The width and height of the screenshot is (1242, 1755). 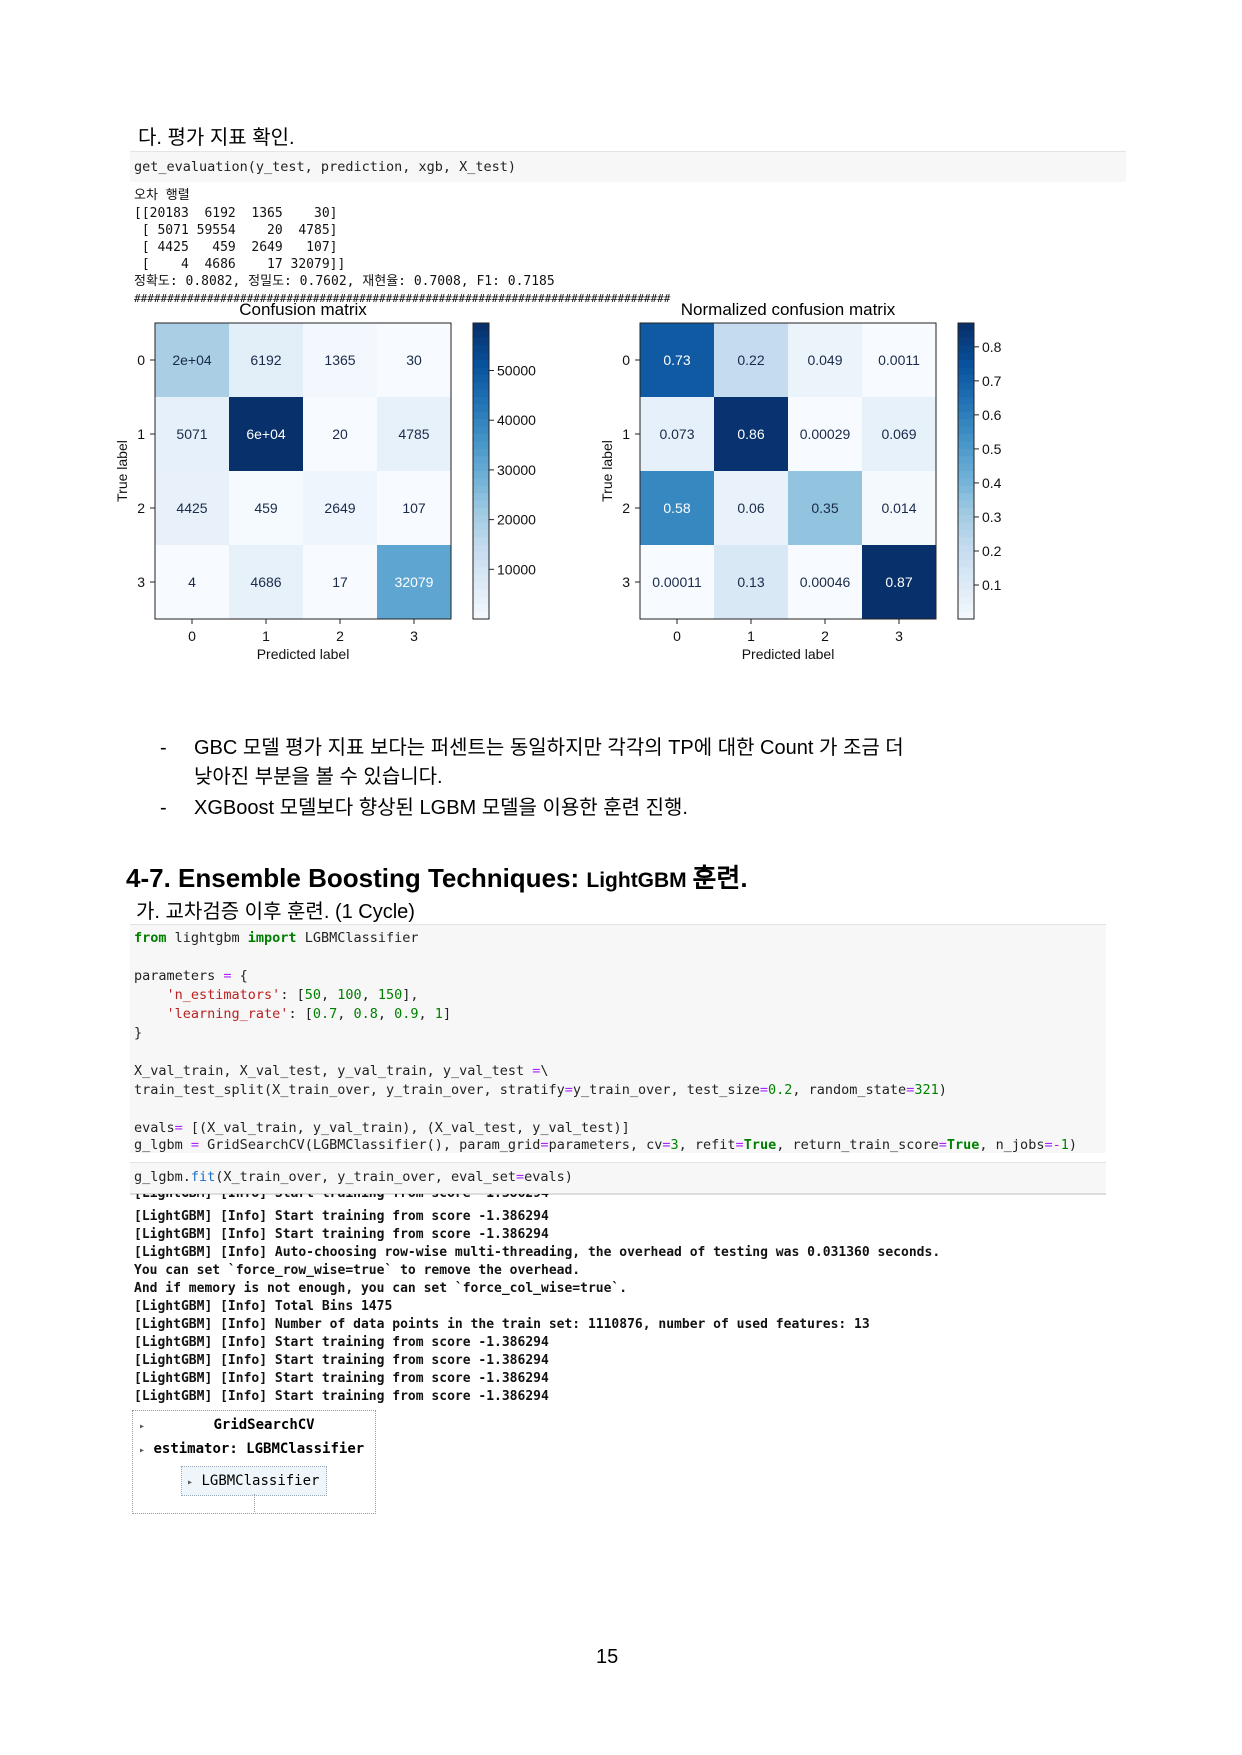 I want to click on heading-small: LightGBM, so click(x=639, y=880).